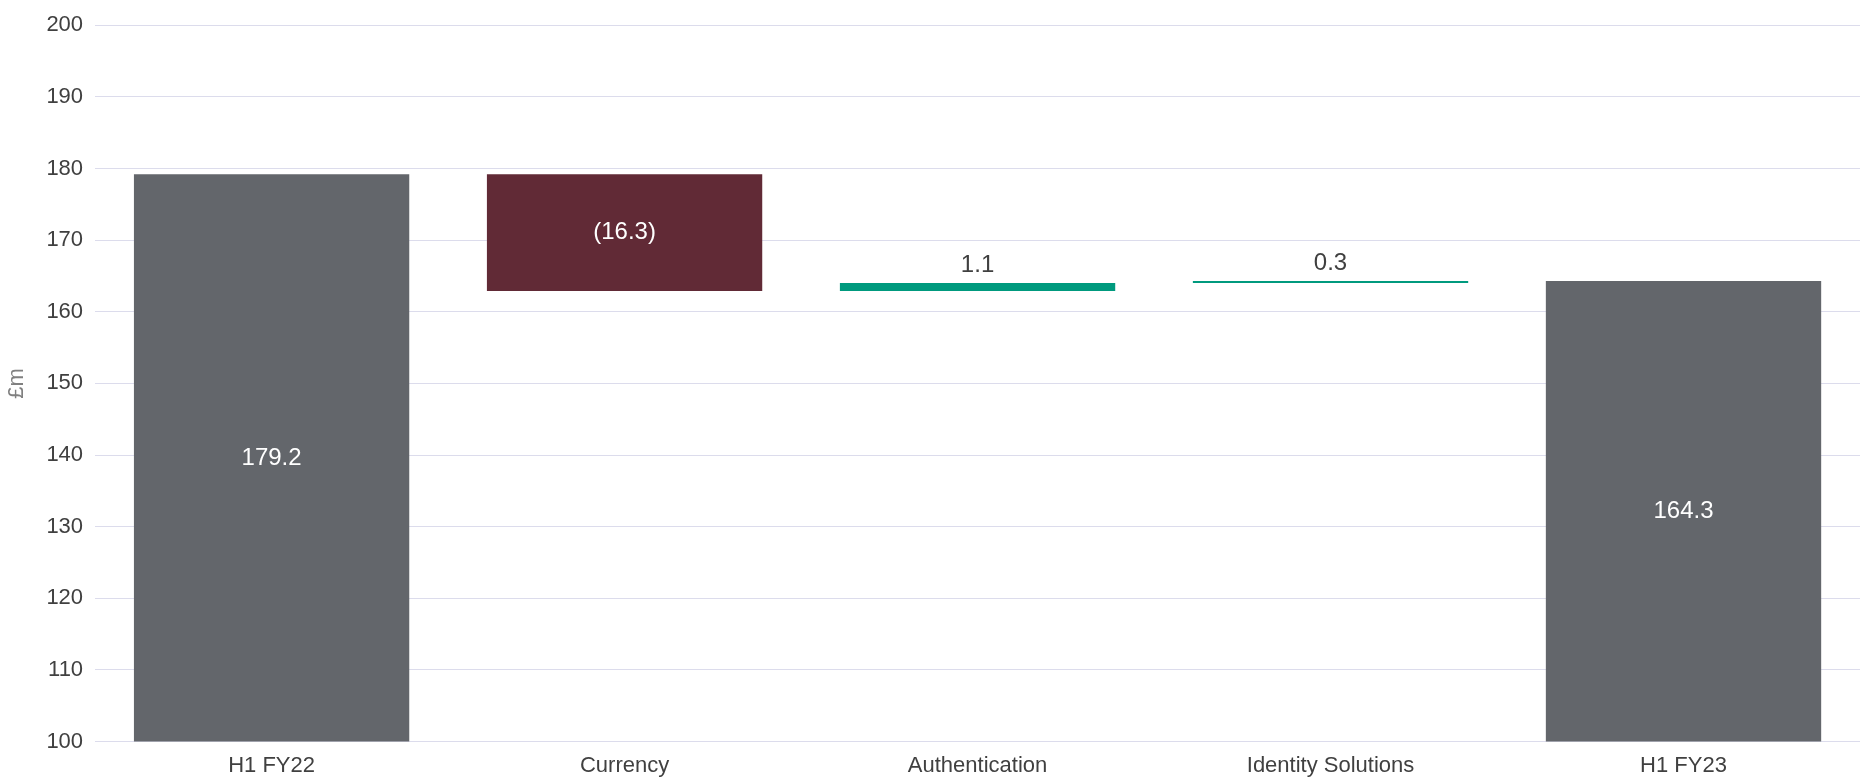  What do you see at coordinates (977, 764) in the screenshot?
I see `x-tick-label: Authentication` at bounding box center [977, 764].